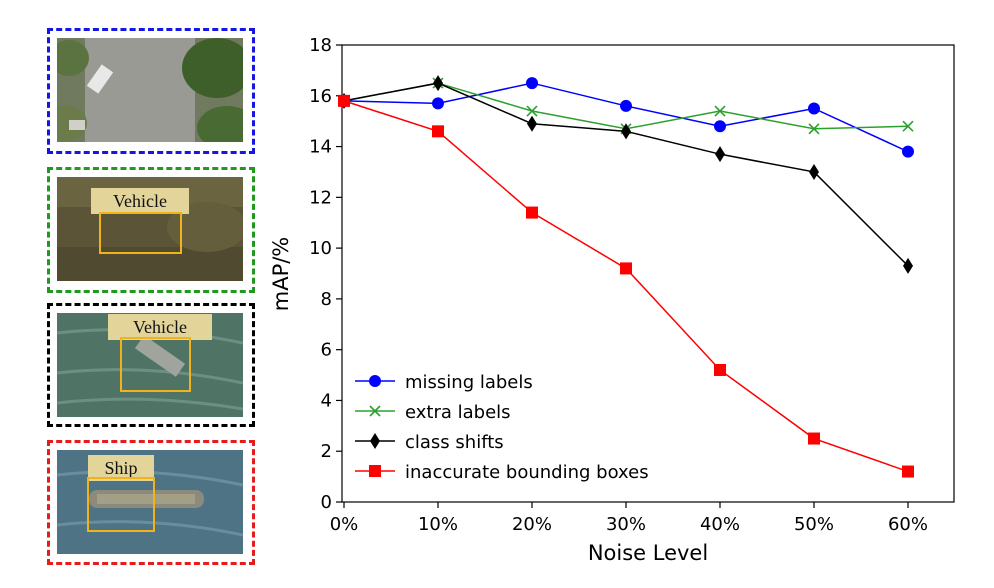 The image size is (994, 588). I want to click on y-tick-label: 0, so click(326, 502).